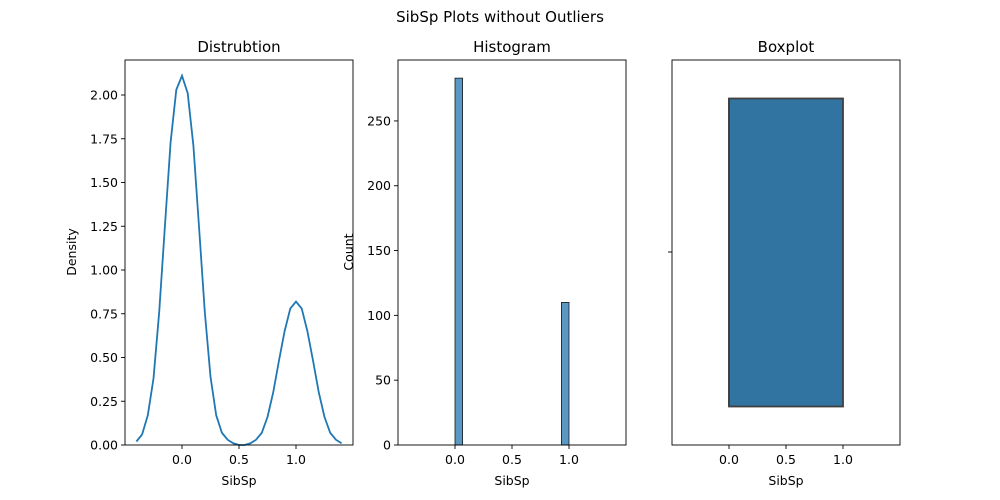 The width and height of the screenshot is (1000, 500). I want to click on density-ytick-label: 0.75, so click(104, 313).